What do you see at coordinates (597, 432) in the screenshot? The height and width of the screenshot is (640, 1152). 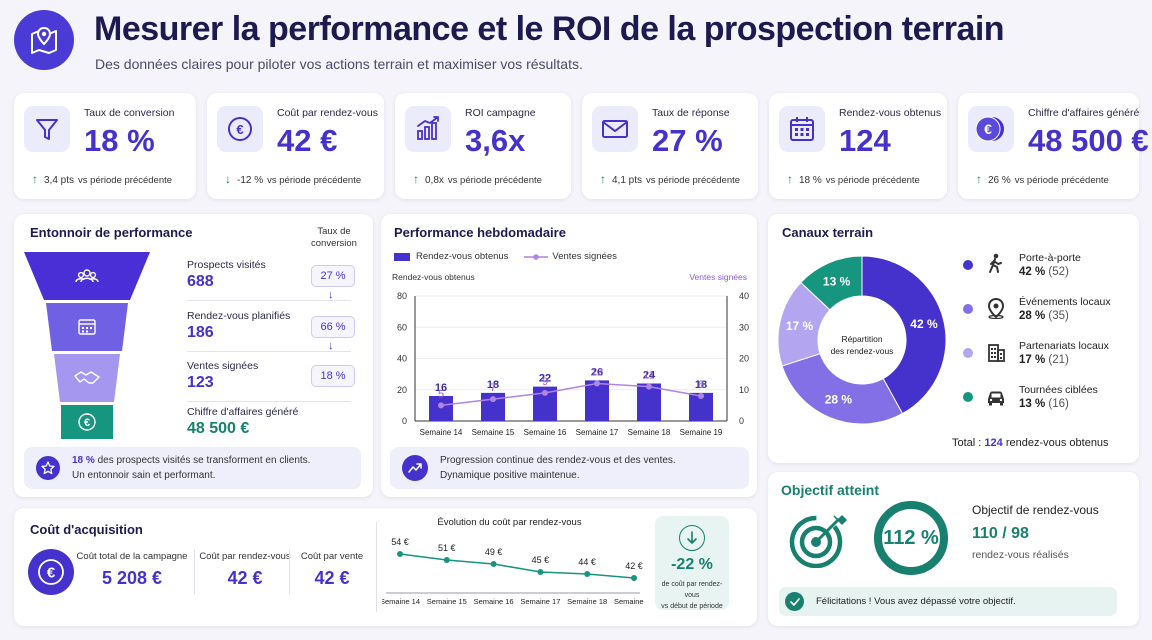 I see `x-tick-label: Semaine 17` at bounding box center [597, 432].